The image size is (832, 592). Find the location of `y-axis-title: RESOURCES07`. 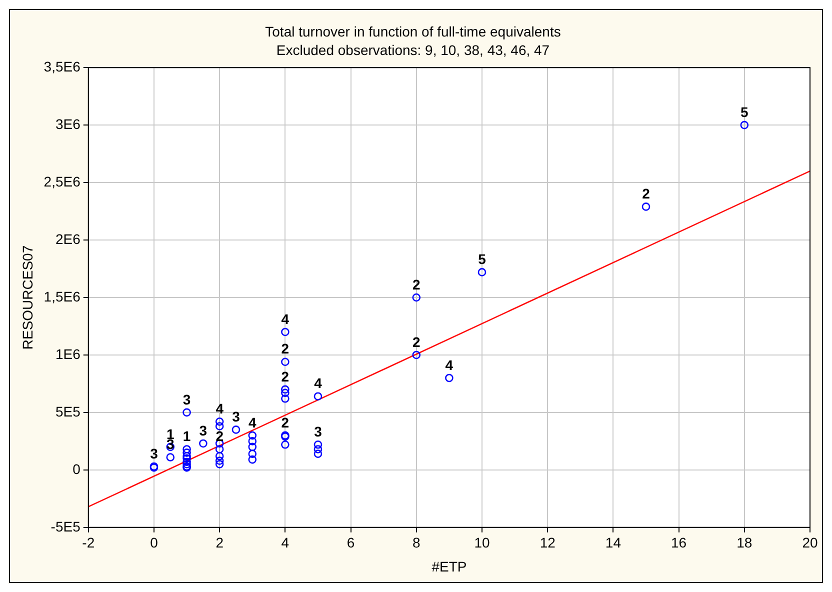

y-axis-title: RESOURCES07 is located at coordinates (27, 297).